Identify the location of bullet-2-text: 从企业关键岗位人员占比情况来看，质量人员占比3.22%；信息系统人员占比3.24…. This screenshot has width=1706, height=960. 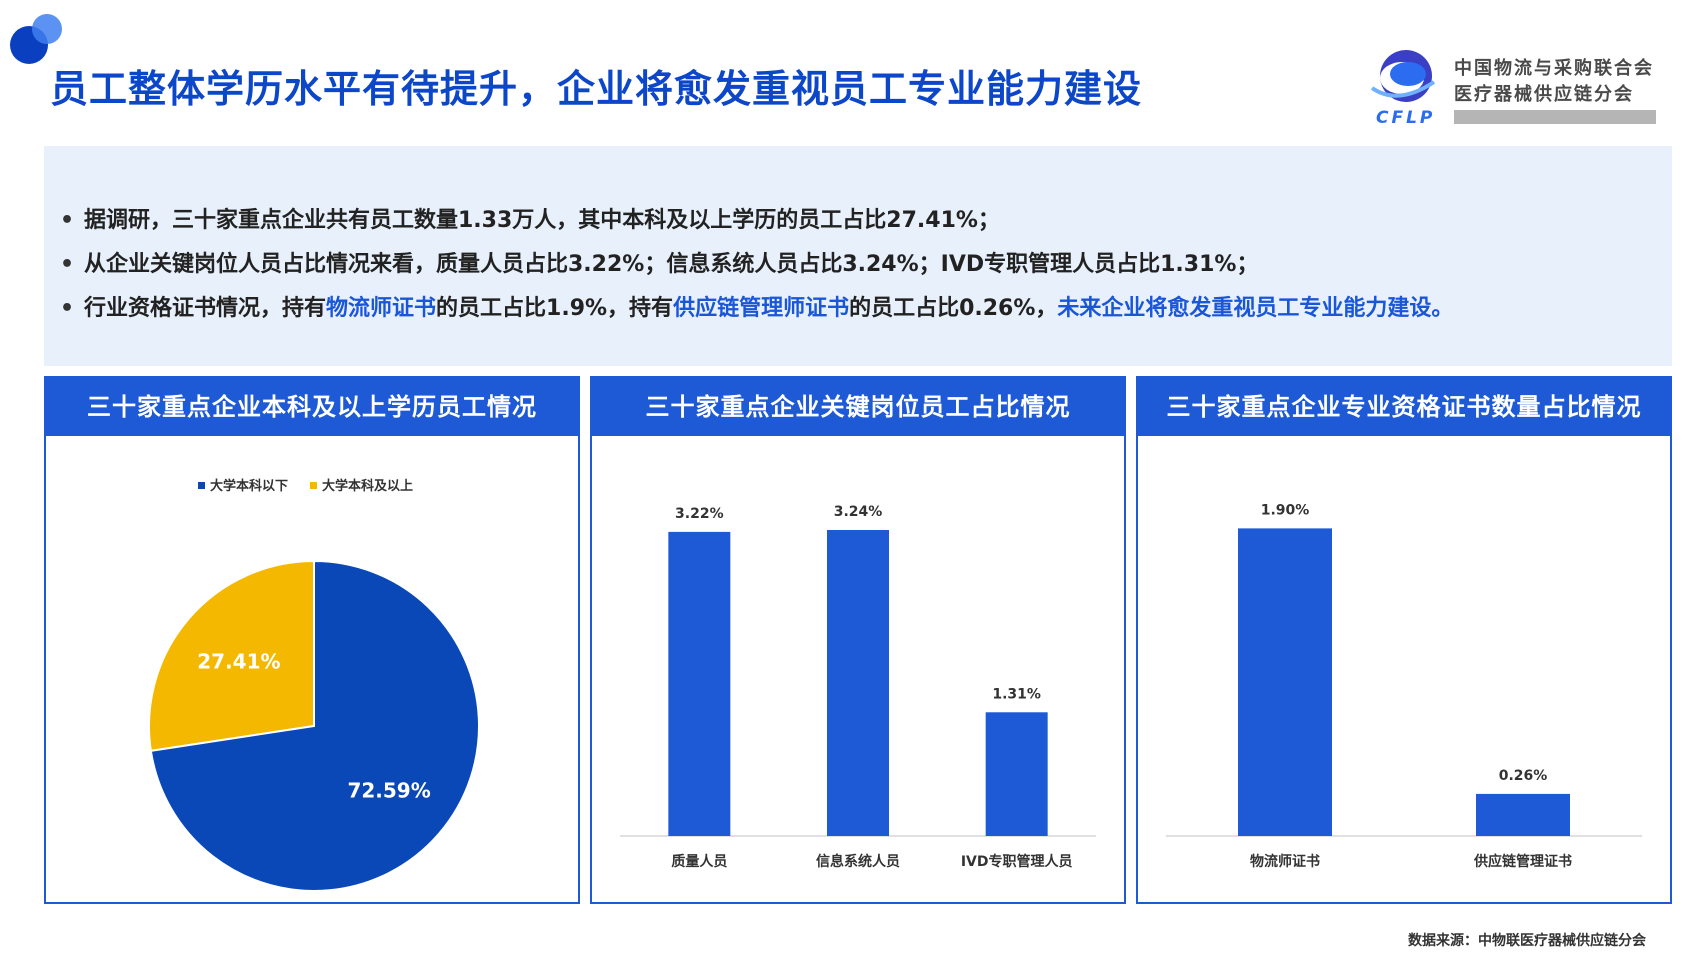
(671, 264).